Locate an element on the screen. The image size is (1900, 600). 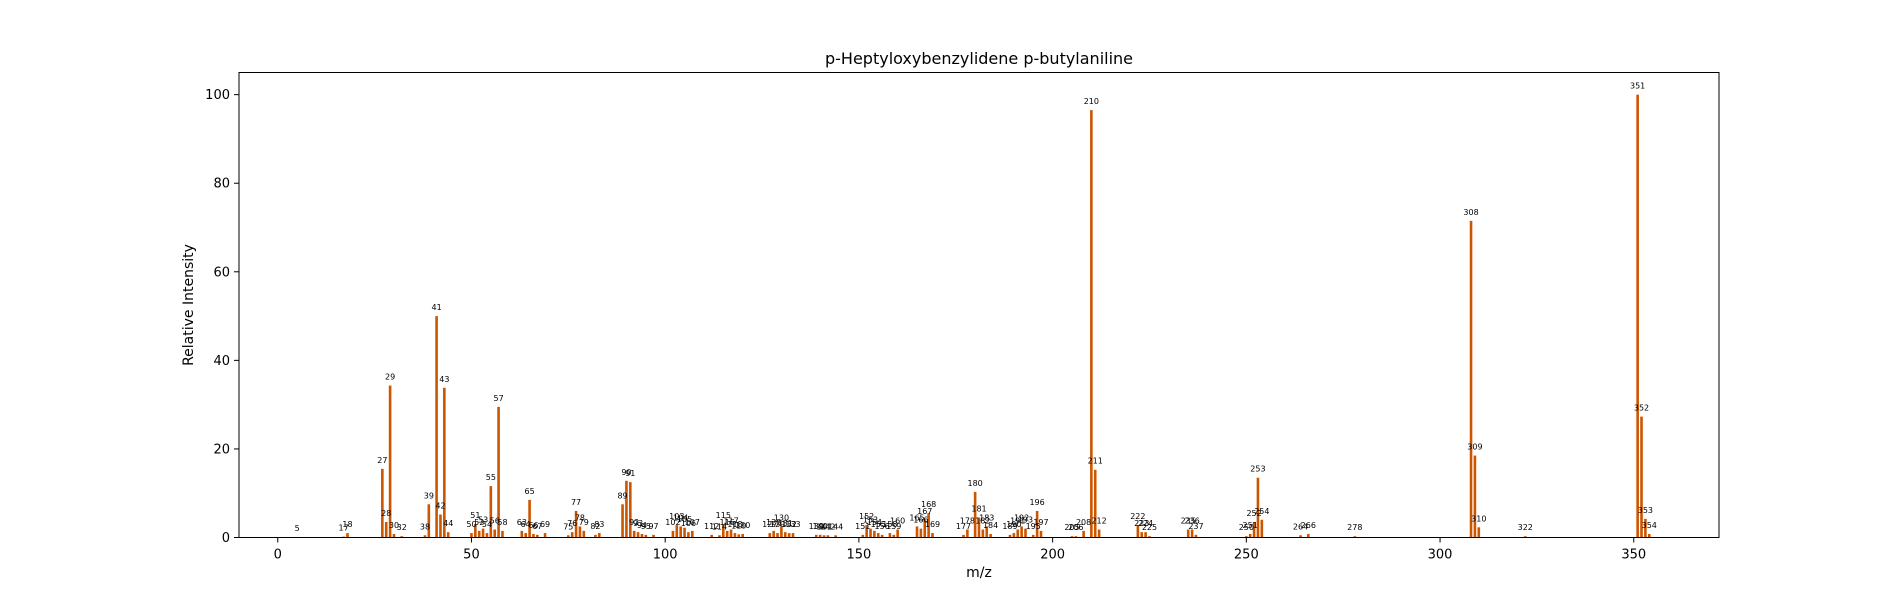
peak-label-236: 236 is located at coordinates (1191, 521).